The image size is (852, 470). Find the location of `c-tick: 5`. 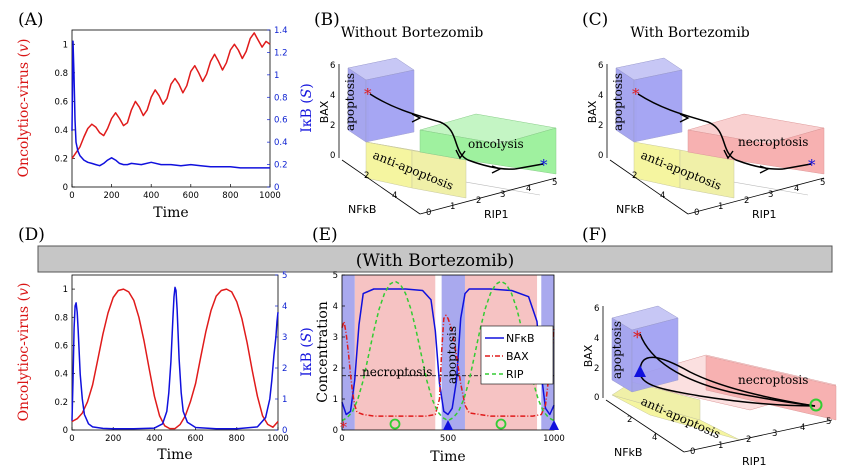

c-tick: 5 is located at coordinates (822, 183).